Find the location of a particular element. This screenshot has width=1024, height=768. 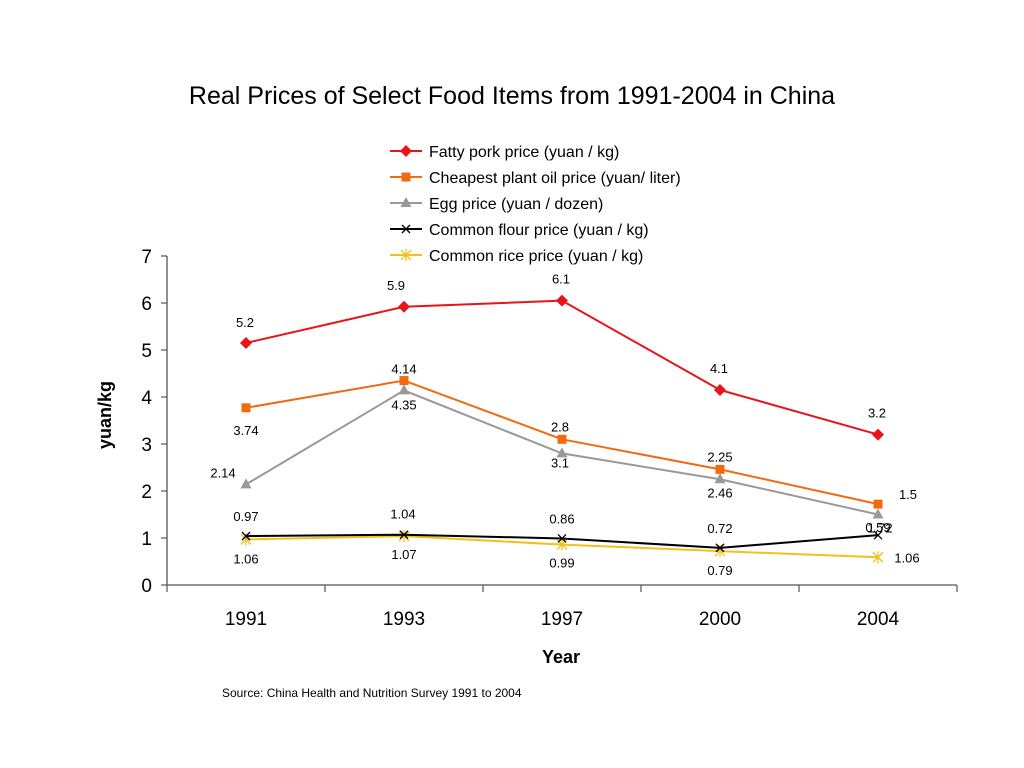

x-axis-title: Year is located at coordinates (561, 657).